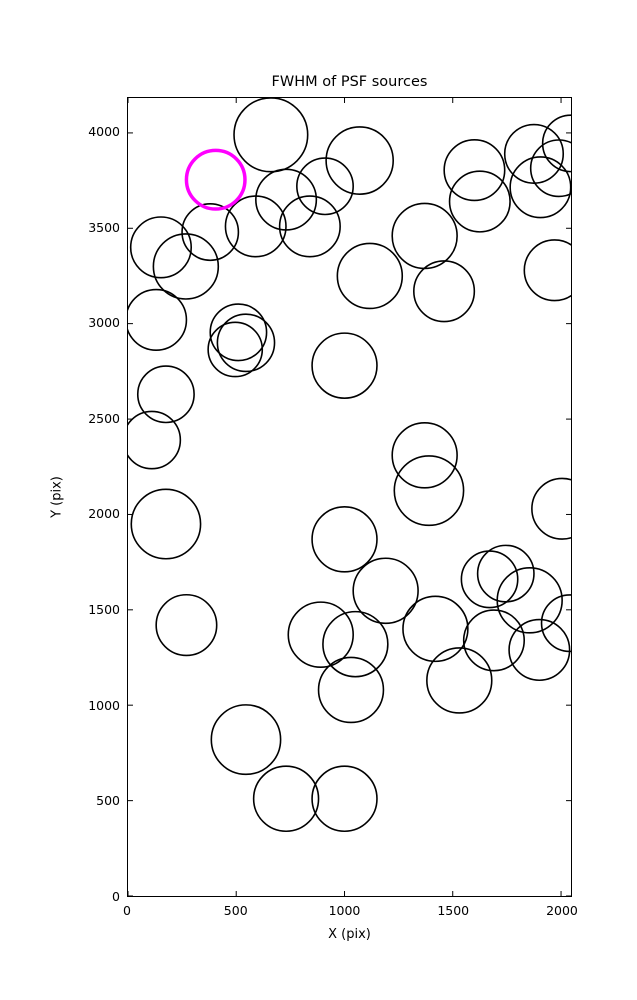 The height and width of the screenshot is (1000, 637). Describe the element at coordinates (104, 322) in the screenshot. I see `y-tick-label: 3000` at that location.